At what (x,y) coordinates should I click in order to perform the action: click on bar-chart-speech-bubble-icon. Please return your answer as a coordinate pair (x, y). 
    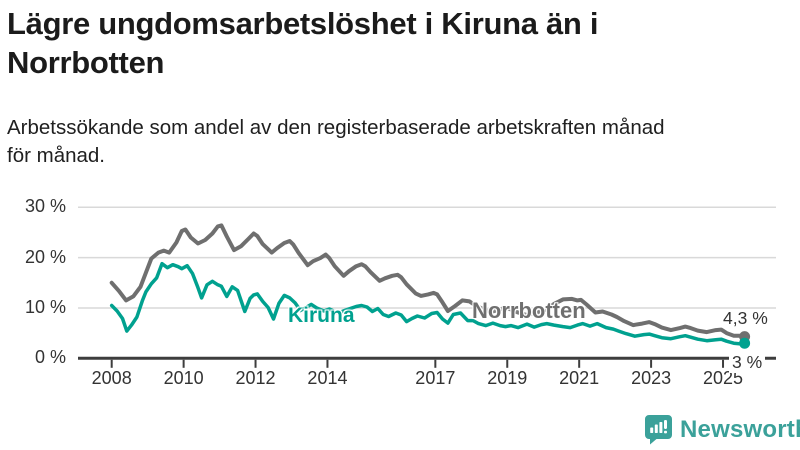
    Looking at the image, I should click on (658, 430).